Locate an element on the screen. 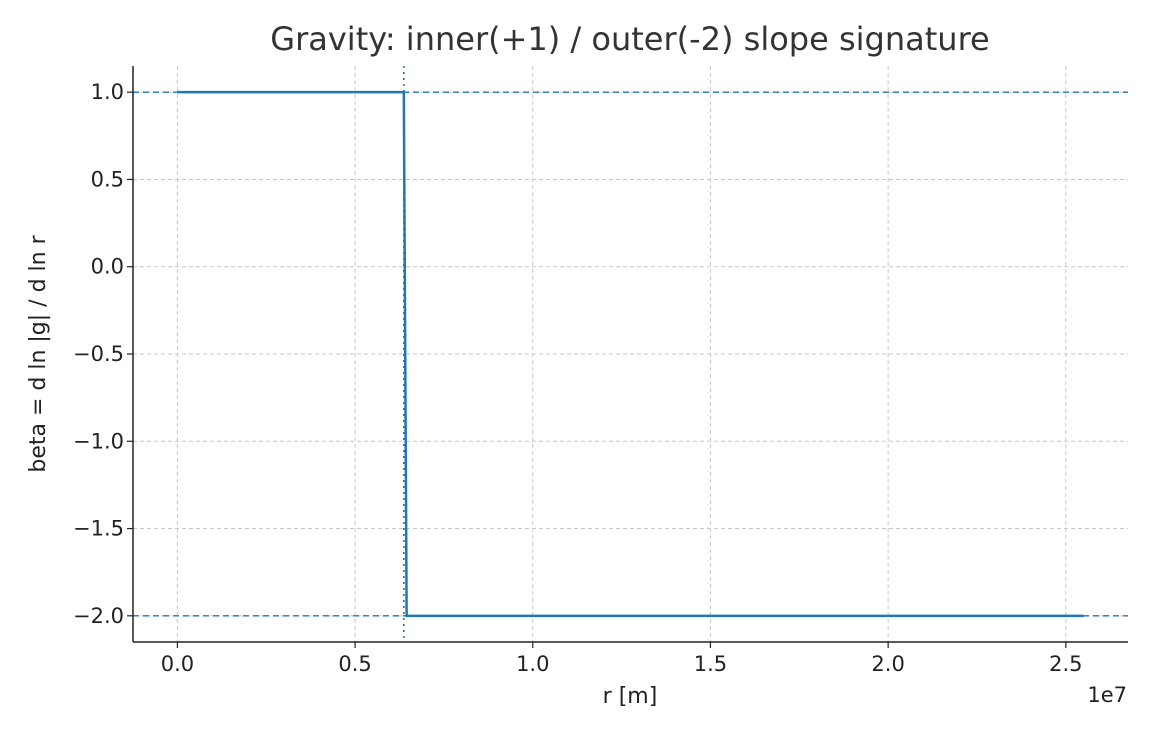  y-axis-label: beta = d ln |g| / d ln r is located at coordinates (38, 353).